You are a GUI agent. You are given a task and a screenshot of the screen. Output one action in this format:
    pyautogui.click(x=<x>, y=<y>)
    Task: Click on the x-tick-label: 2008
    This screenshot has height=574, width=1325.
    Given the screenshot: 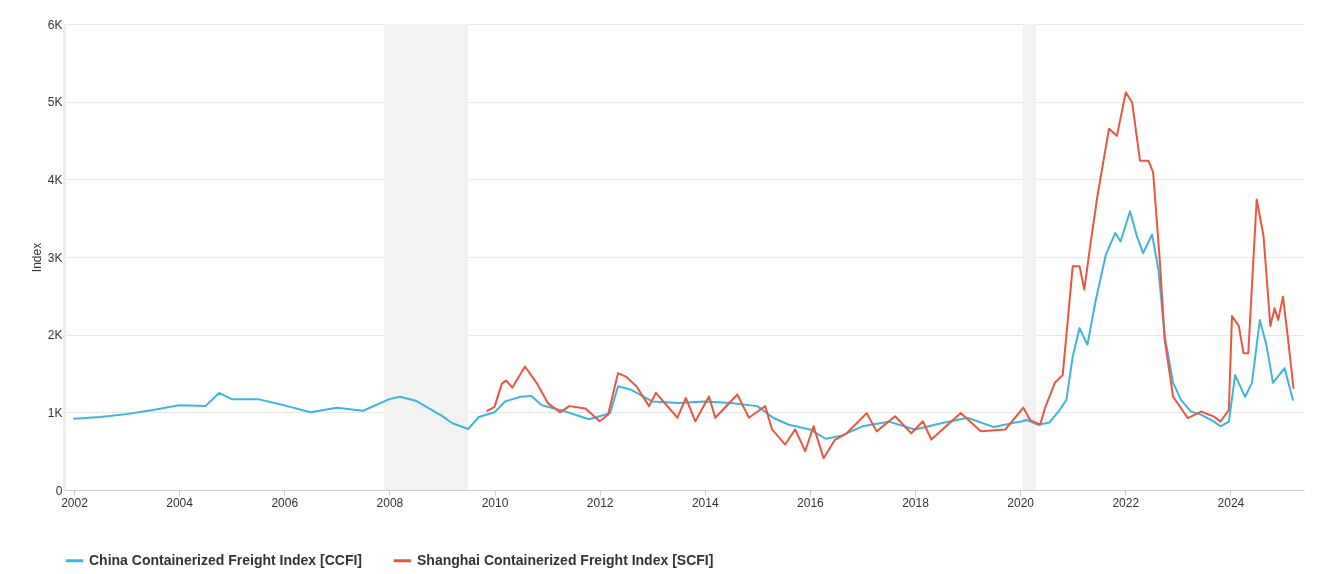 What is the action you would take?
    pyautogui.click(x=390, y=502)
    